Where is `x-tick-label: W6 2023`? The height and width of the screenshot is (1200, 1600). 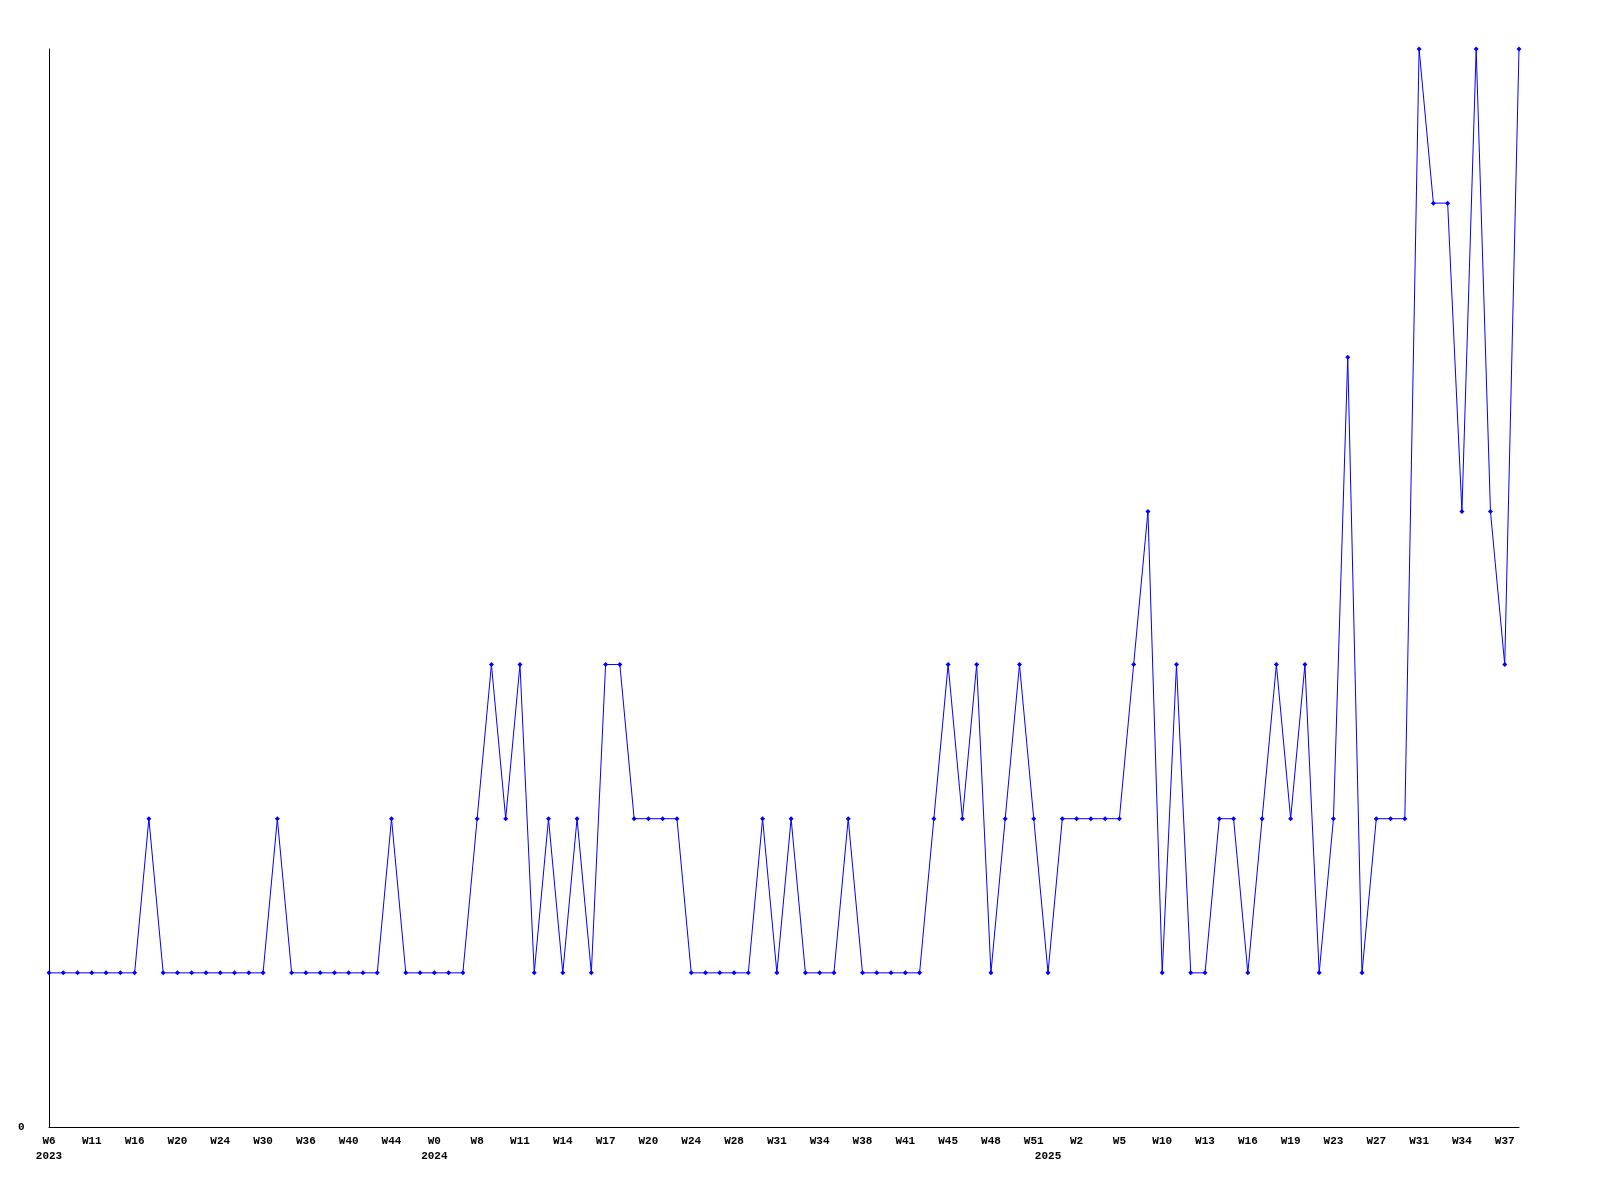 x-tick-label: W6 2023 is located at coordinates (49, 1148).